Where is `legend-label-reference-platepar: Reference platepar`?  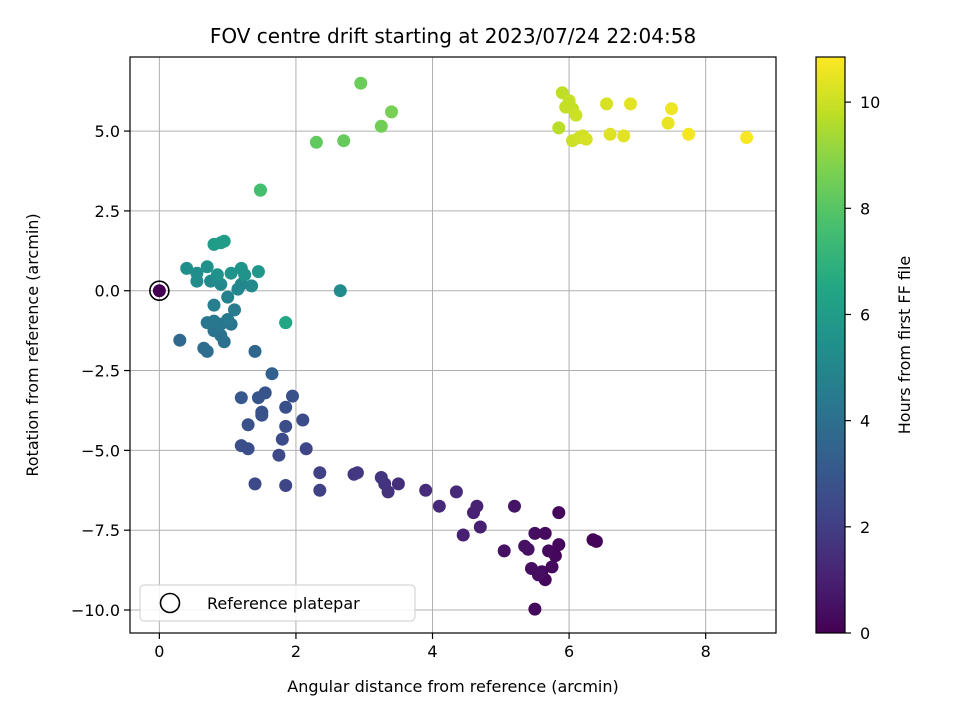
legend-label-reference-platepar: Reference platepar is located at coordinates (283, 603).